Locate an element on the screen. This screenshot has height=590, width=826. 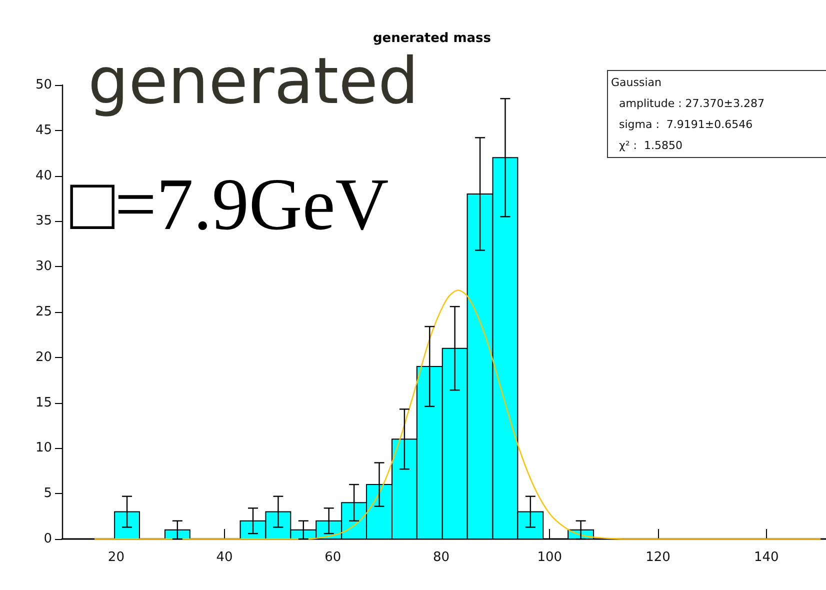
y-tick-label: 40 is located at coordinates (43, 176).